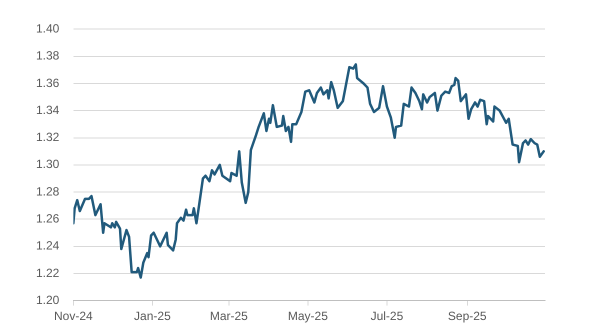 The image size is (591, 336). Describe the element at coordinates (48, 299) in the screenshot. I see `y-tick-label: 1.20` at that location.